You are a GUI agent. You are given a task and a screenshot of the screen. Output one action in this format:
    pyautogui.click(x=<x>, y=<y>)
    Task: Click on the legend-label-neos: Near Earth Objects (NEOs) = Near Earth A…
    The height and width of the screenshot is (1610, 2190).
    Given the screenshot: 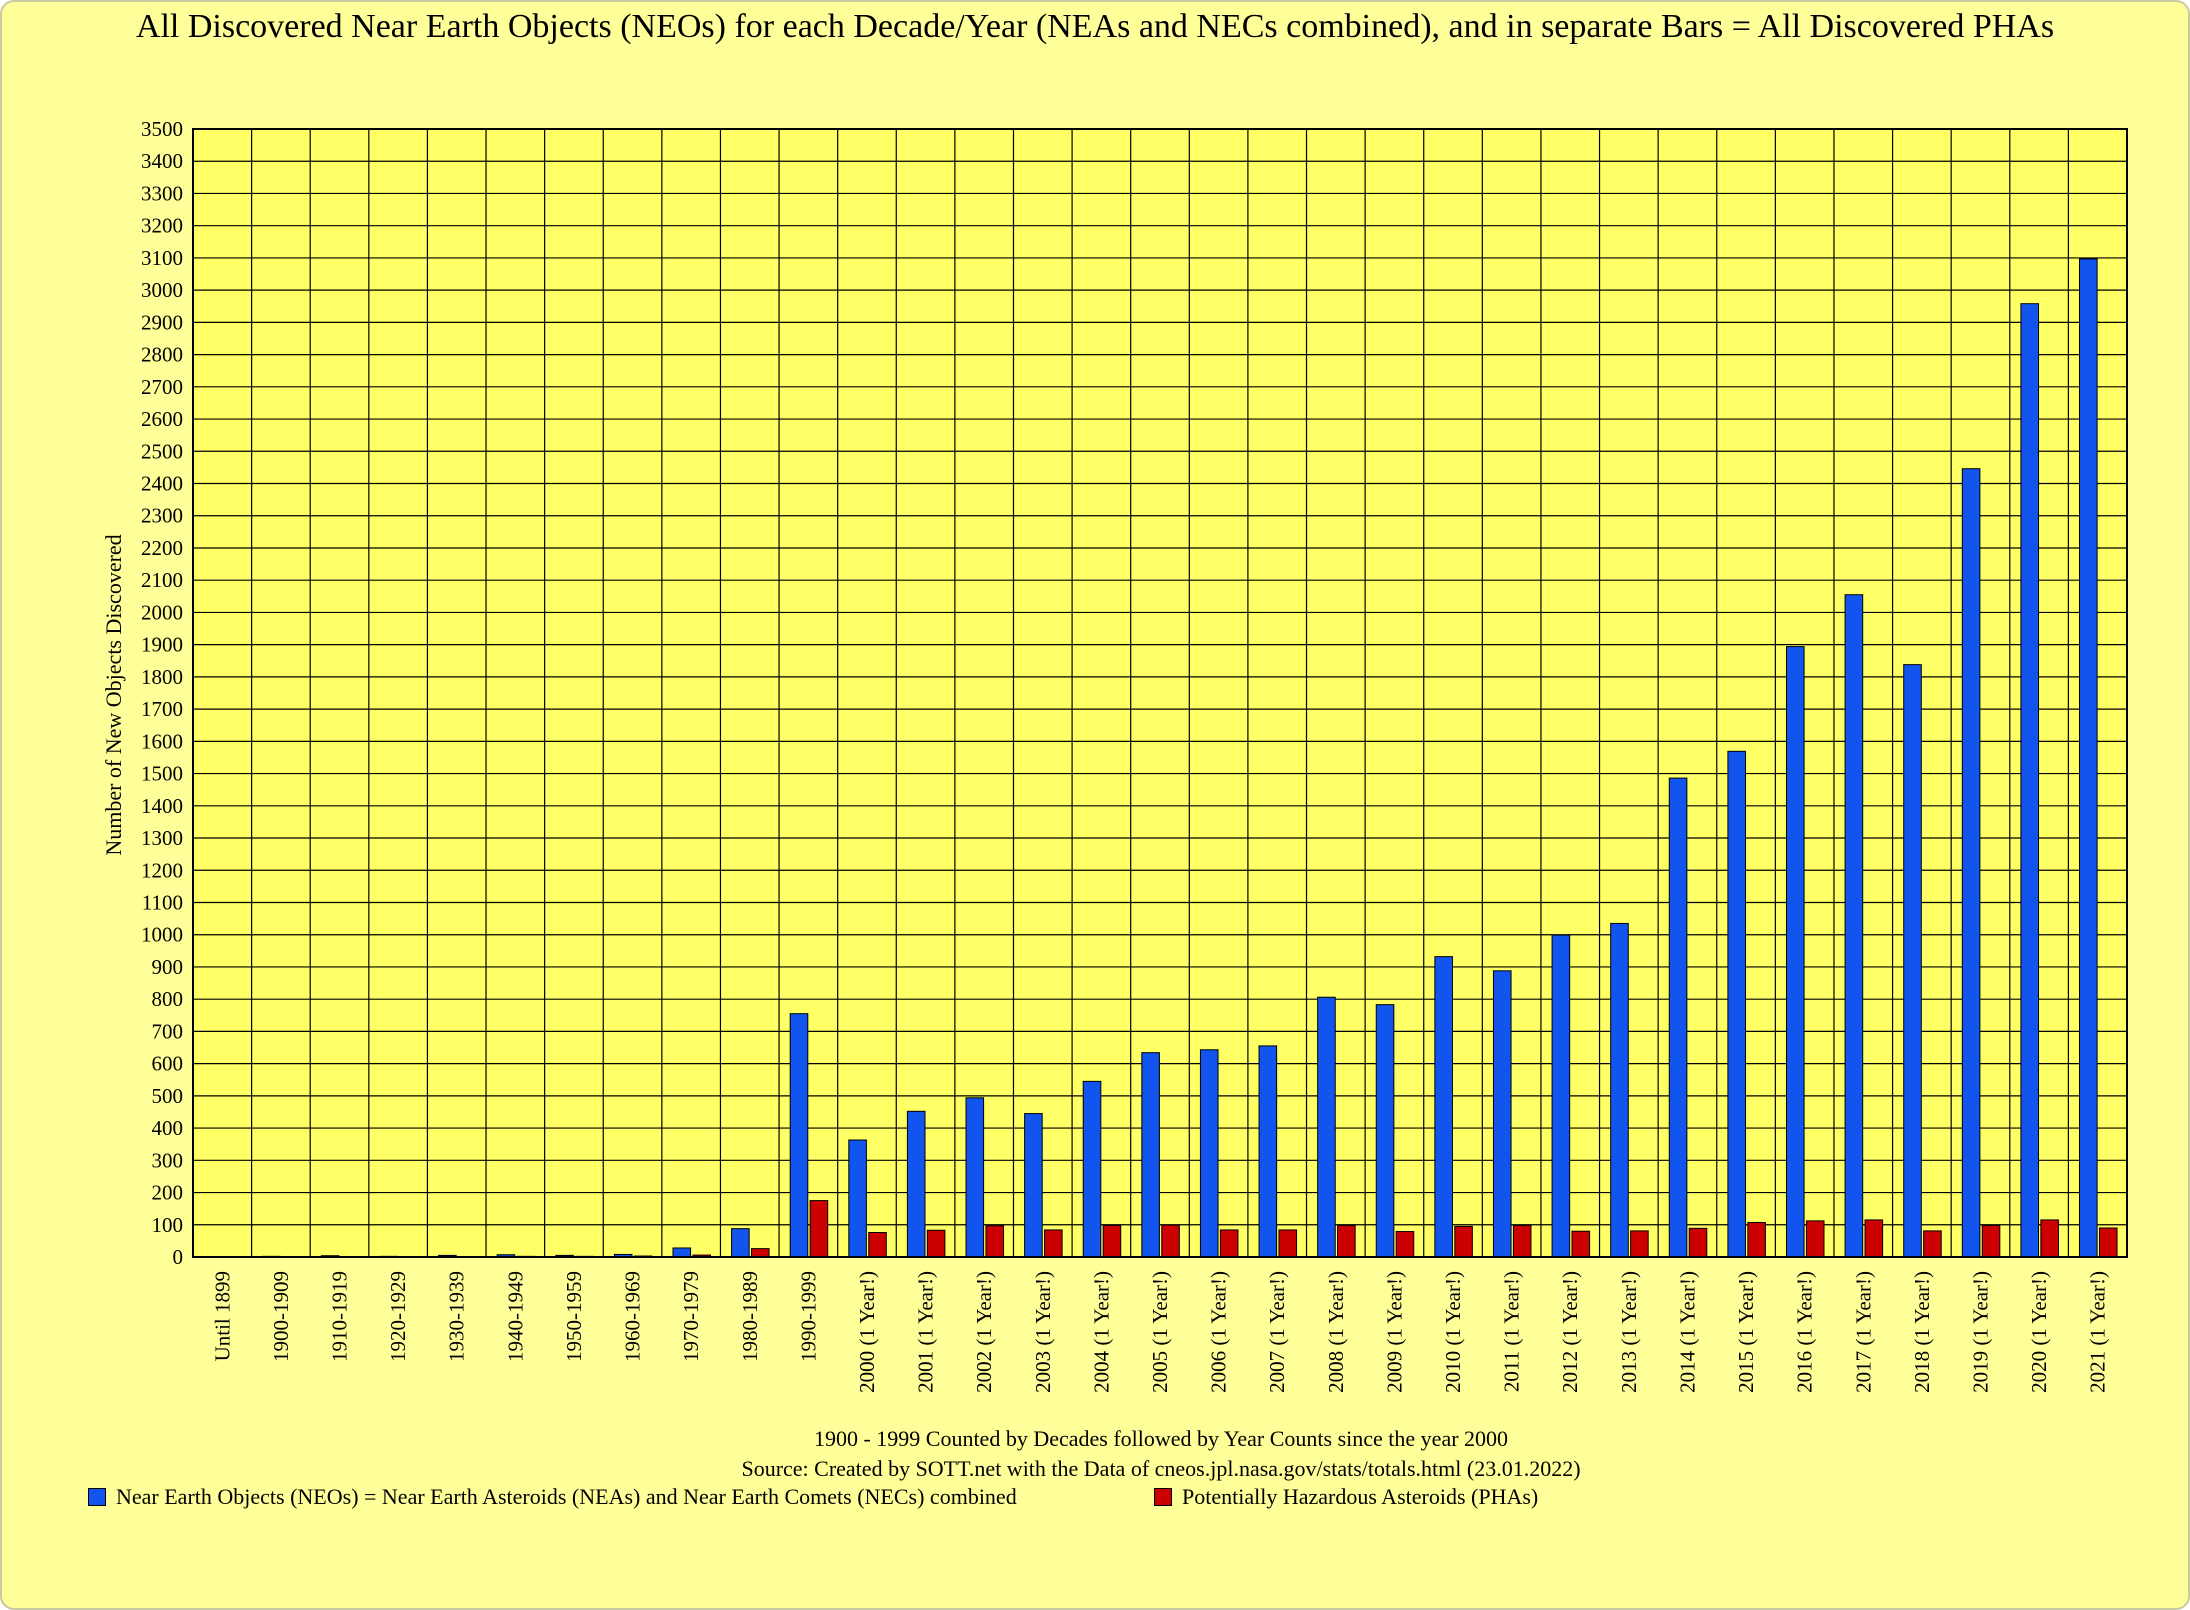 What is the action you would take?
    pyautogui.click(x=566, y=1496)
    